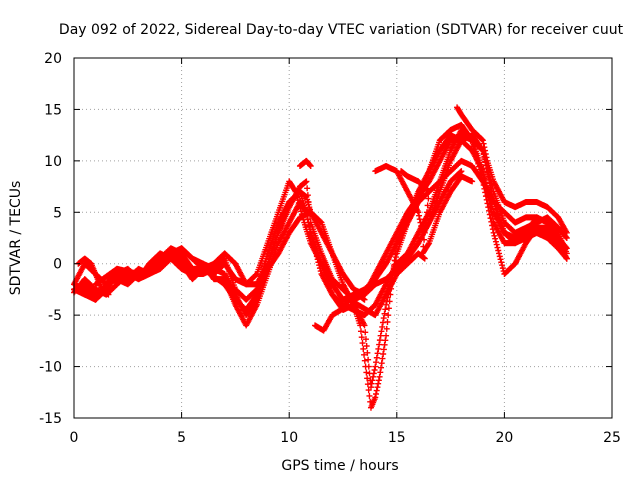 This screenshot has height=480, width=640. What do you see at coordinates (50, 419) in the screenshot?
I see `y-tick-label: -15` at bounding box center [50, 419].